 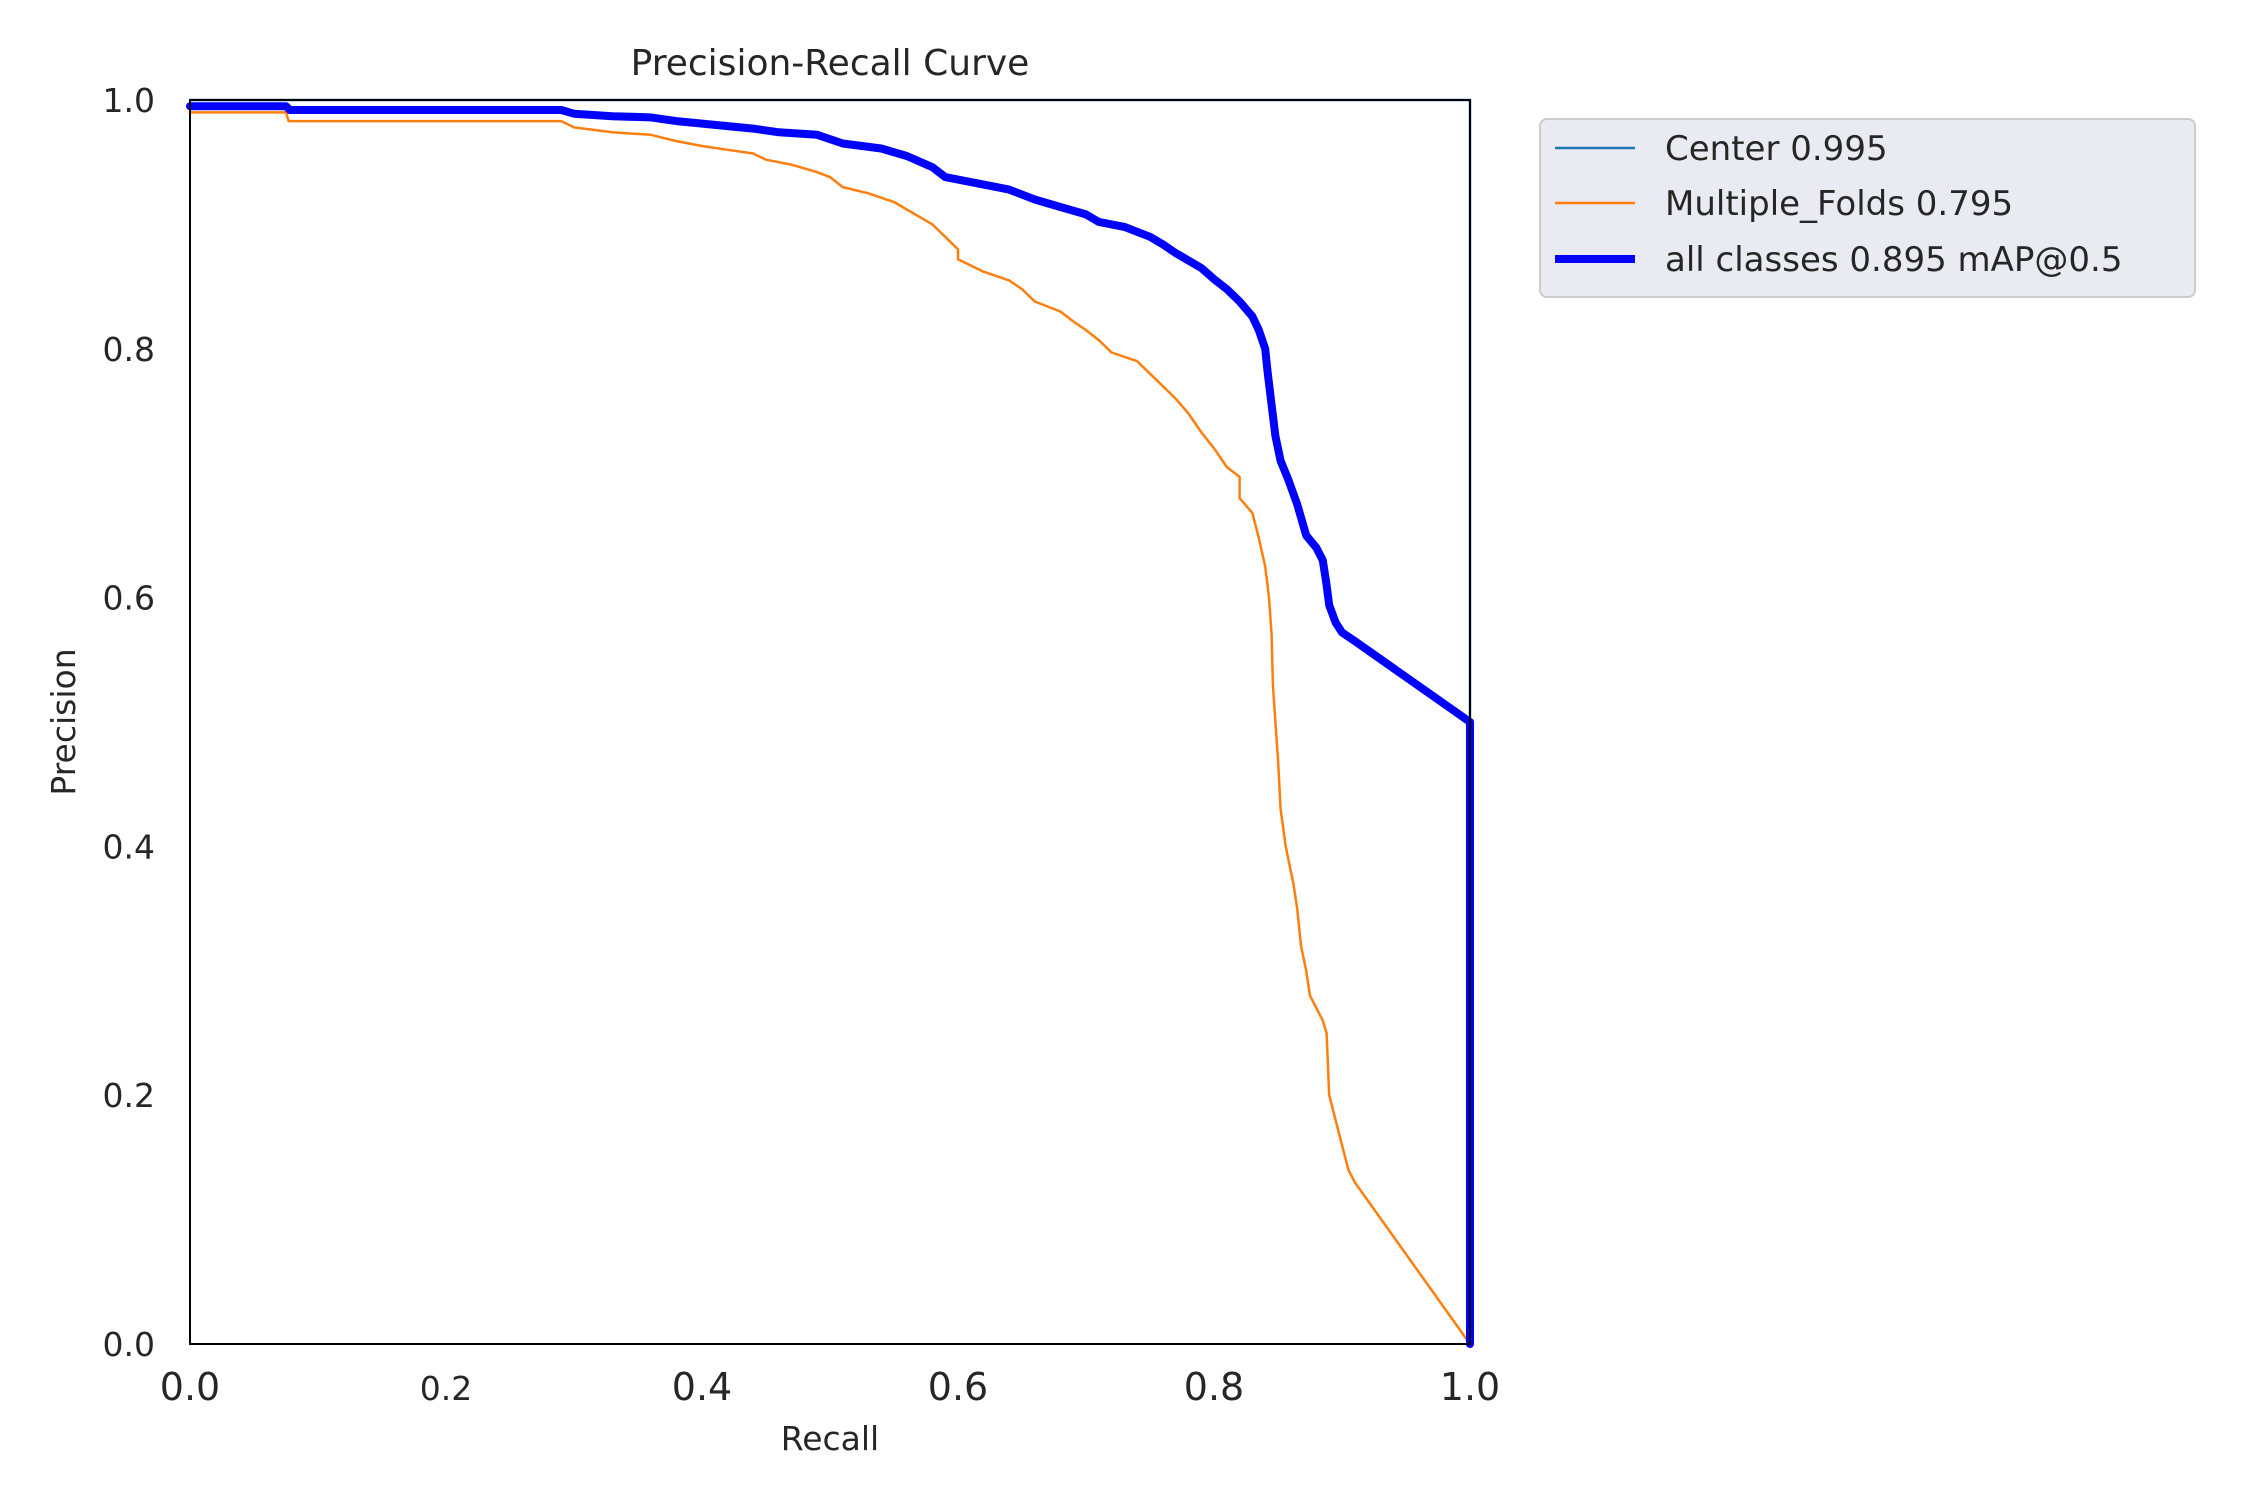 I want to click on y-tick-label: 0.8, so click(x=129, y=349).